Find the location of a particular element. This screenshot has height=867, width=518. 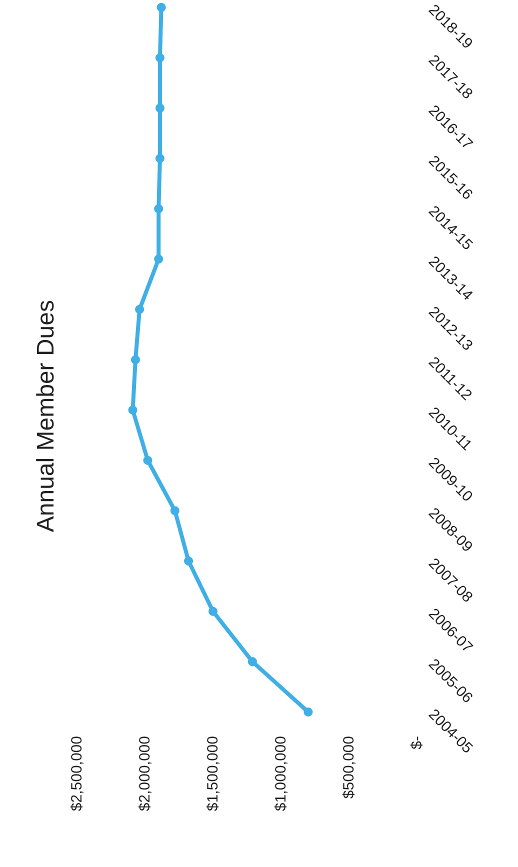

x-tick-label: $2,000,000 is located at coordinates (145, 774).